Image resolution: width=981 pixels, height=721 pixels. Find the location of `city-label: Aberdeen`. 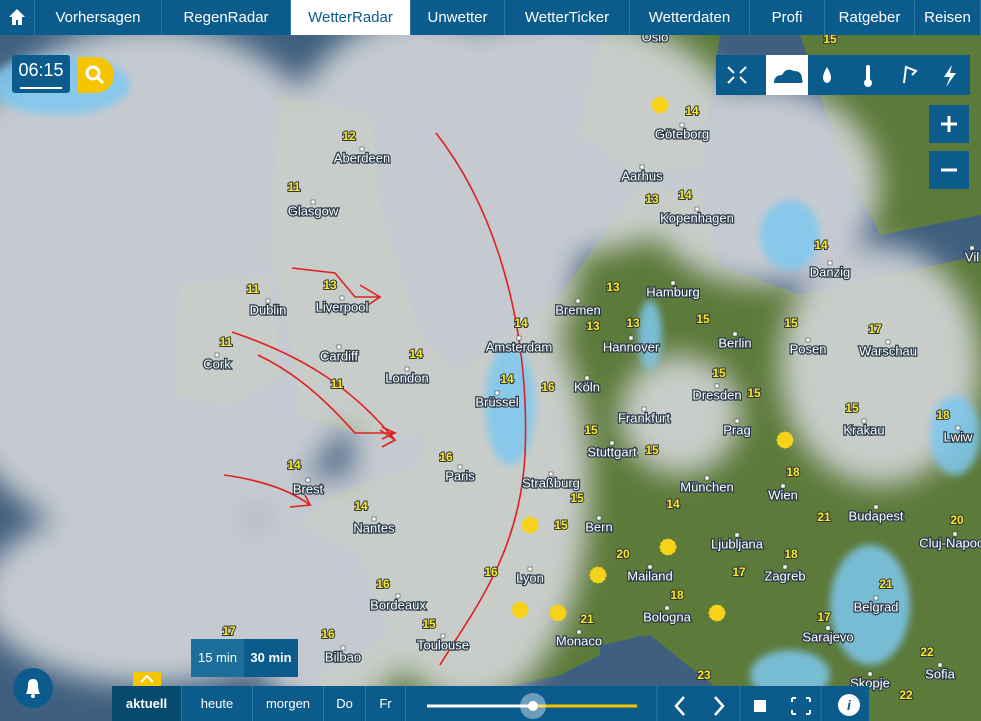

city-label: Aberdeen is located at coordinates (362, 157).